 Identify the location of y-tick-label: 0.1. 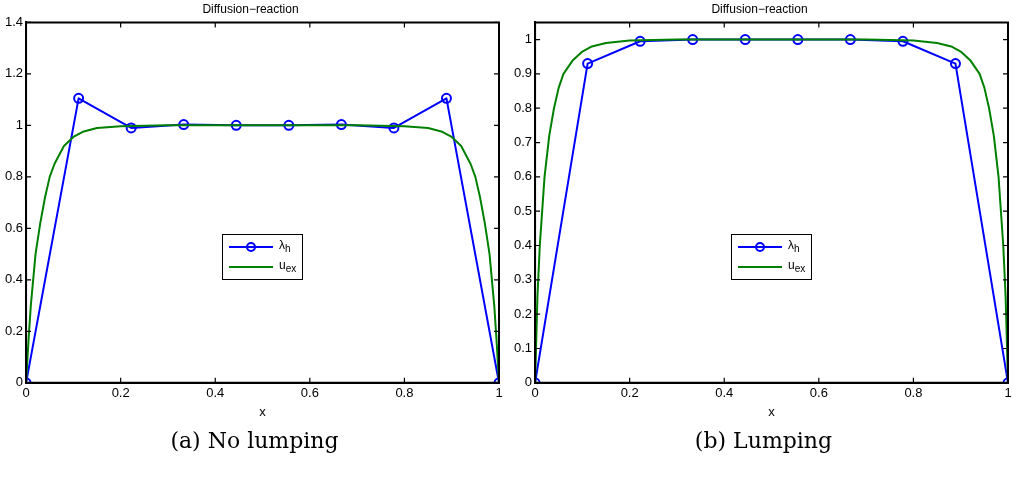
(523, 348).